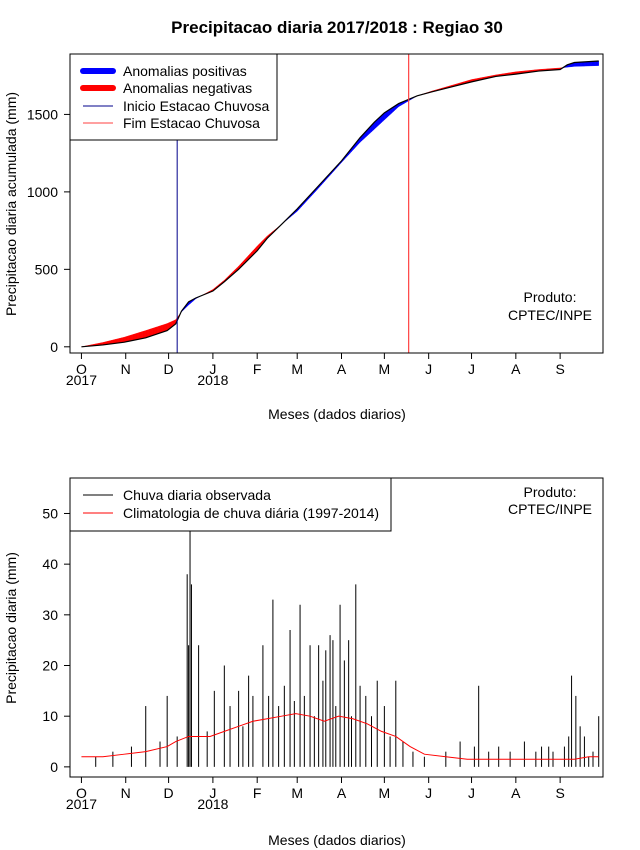 The width and height of the screenshot is (640, 850). Describe the element at coordinates (126, 793) in the screenshot. I see `daily-month-label: N` at that location.